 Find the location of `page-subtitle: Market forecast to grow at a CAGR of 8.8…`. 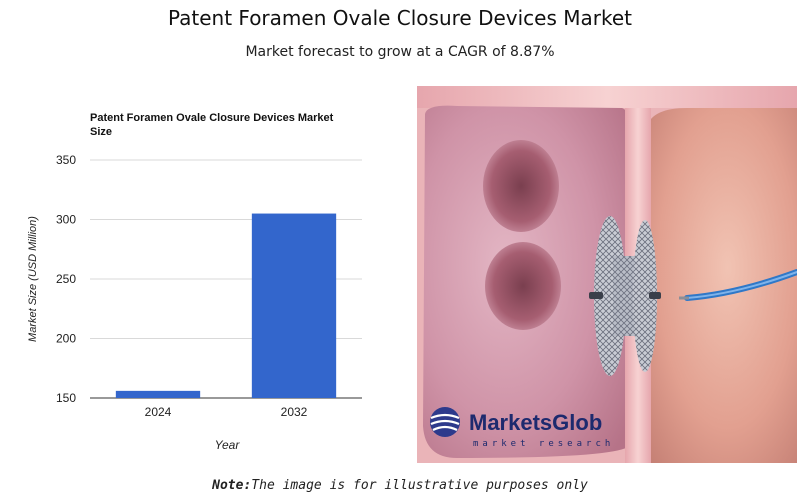

page-subtitle: Market forecast to grow at a CAGR of 8.8… is located at coordinates (400, 52).